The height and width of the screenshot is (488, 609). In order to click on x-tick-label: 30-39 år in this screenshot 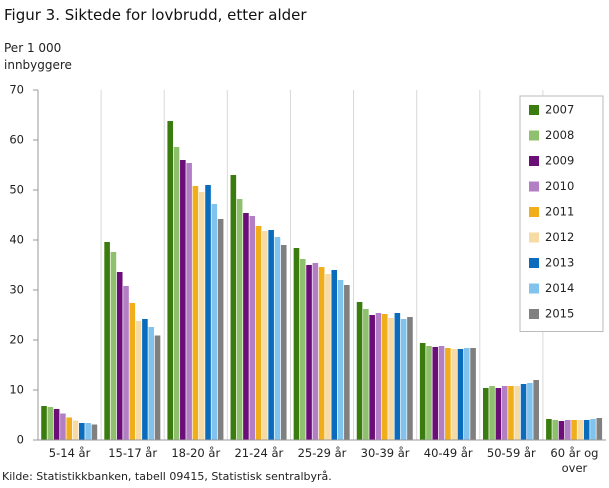, I will do `click(385, 453)`.